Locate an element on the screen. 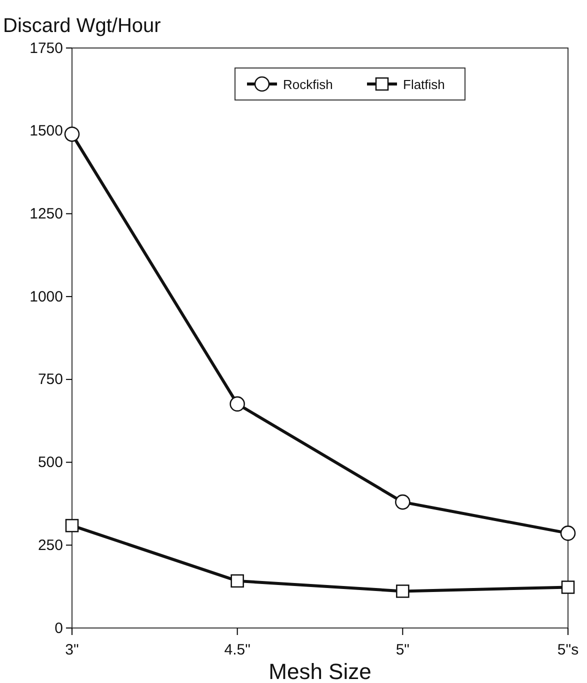  y-tick-label: 250 is located at coordinates (50, 545).